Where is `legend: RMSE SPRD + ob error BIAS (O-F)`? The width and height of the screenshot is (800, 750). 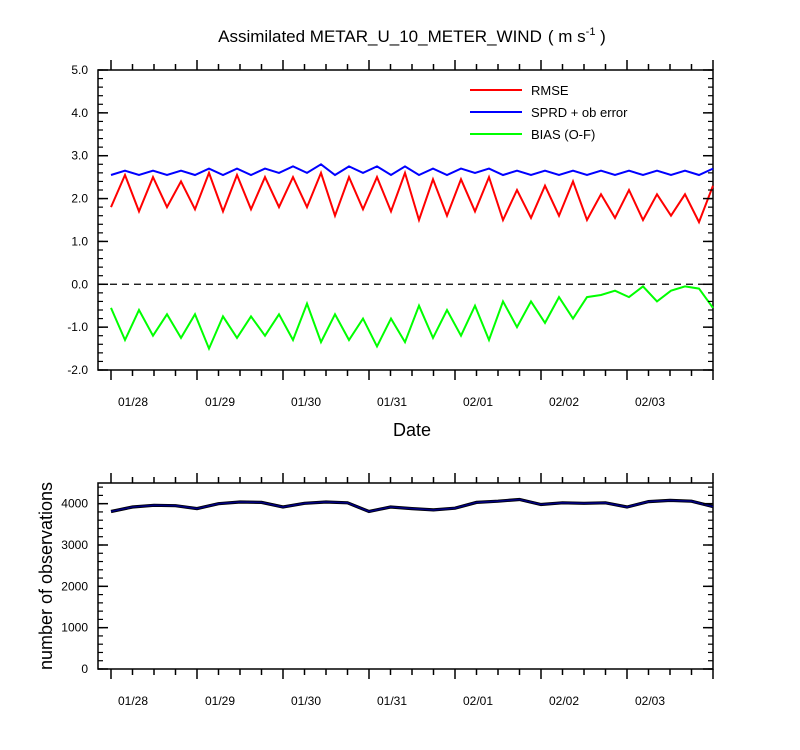 legend: RMSE SPRD + ob error BIAS (O-F) is located at coordinates (549, 112).